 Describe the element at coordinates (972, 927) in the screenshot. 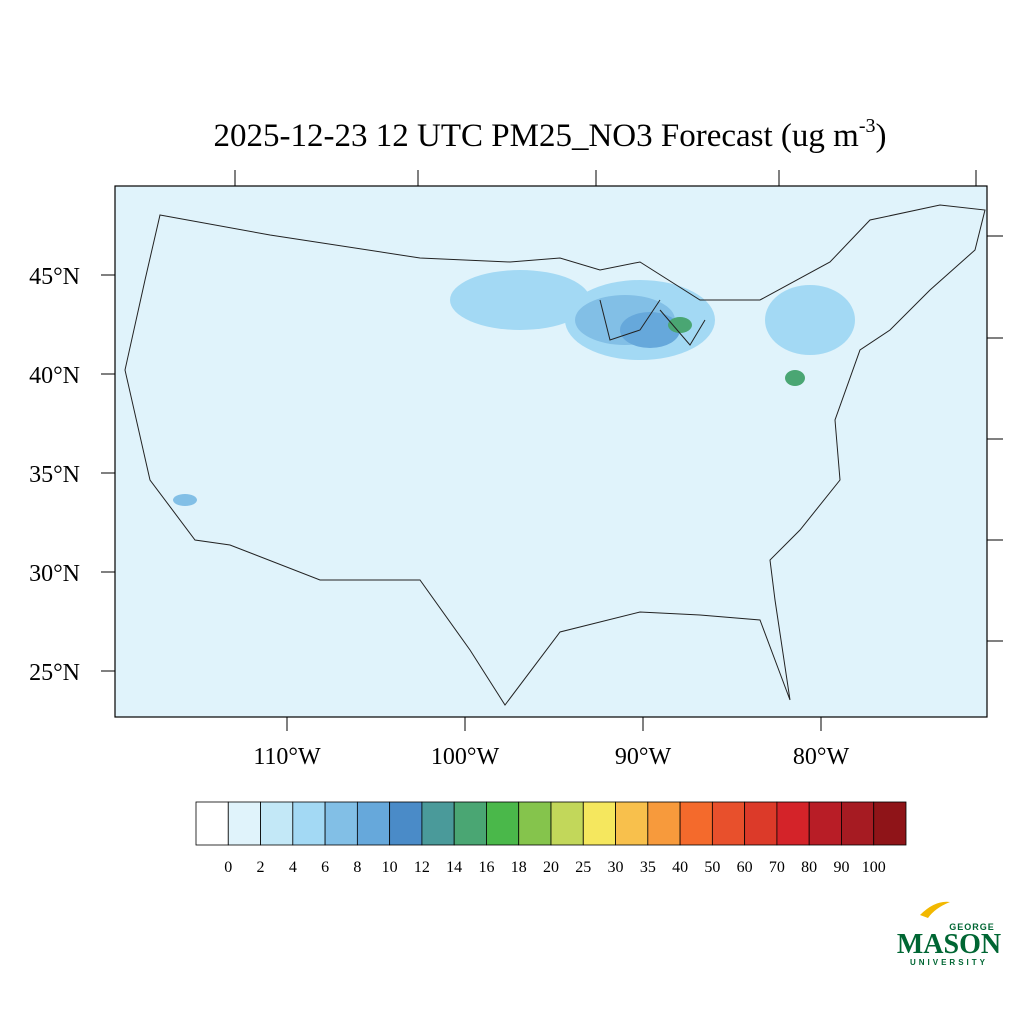

I see `logo-top: GEORGE` at that location.